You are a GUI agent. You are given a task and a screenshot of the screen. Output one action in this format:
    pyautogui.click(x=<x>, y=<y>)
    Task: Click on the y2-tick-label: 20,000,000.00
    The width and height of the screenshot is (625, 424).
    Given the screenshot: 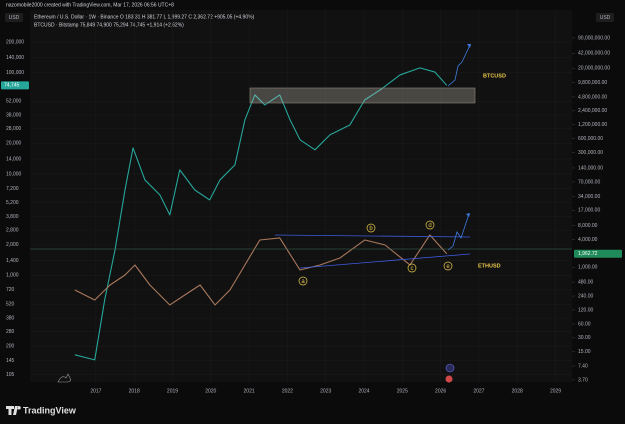 What is the action you would take?
    pyautogui.click(x=594, y=69)
    